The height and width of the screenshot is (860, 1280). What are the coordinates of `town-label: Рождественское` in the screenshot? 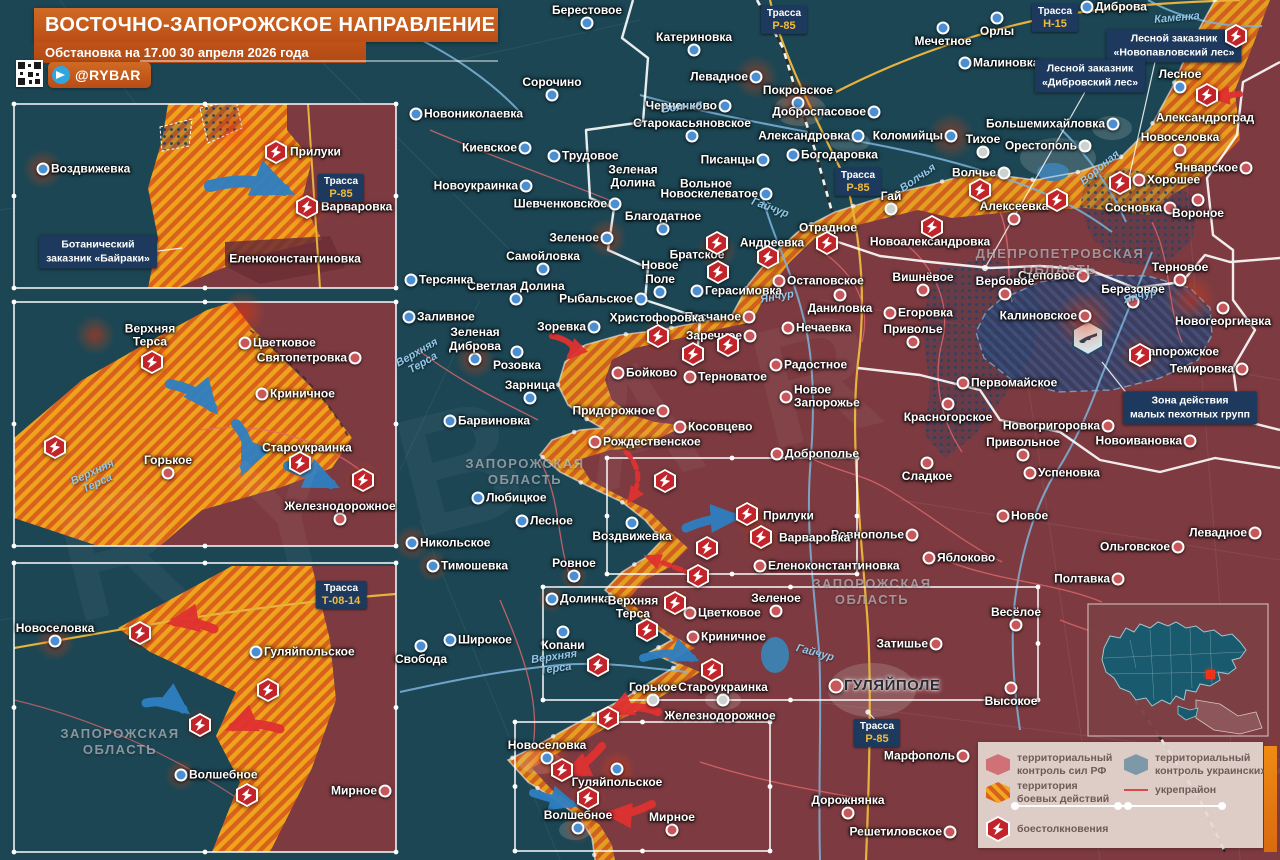 It's located at (652, 441).